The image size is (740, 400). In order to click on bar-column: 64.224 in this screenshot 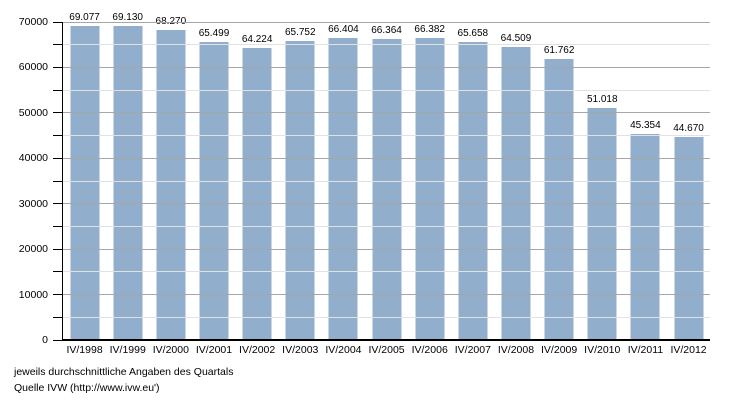, I will do `click(257, 181)`.